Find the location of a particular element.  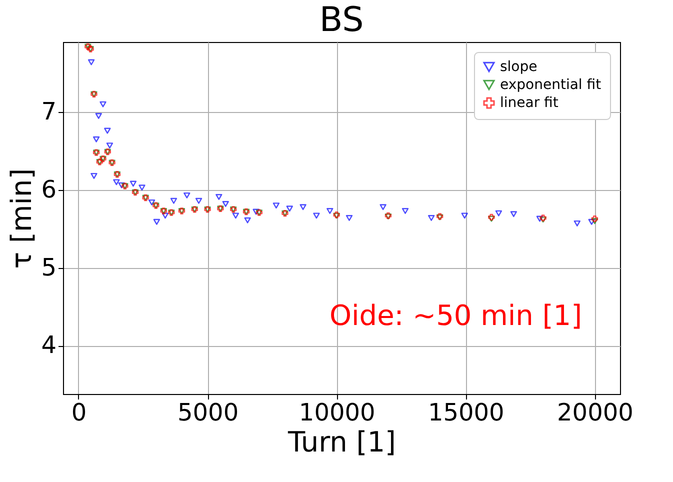

annotation: Oide: ~50 min [1] is located at coordinates (455, 315).